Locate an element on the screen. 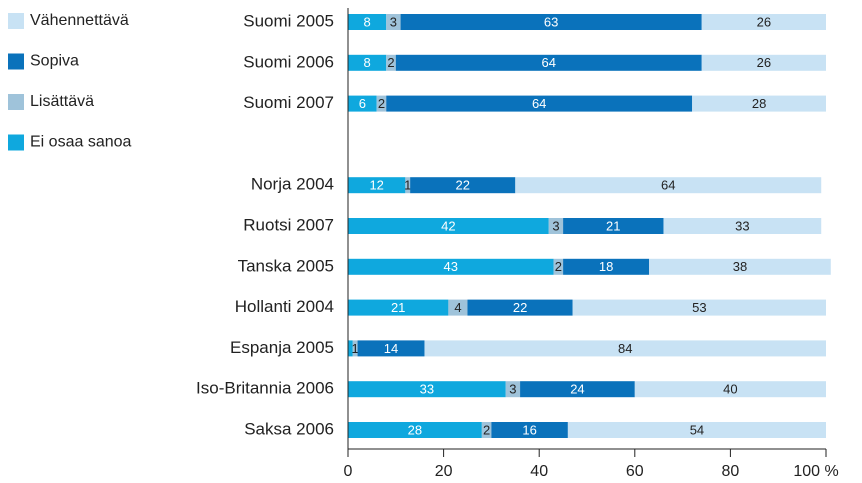 This screenshot has height=483, width=862. x-tick-label: 0 is located at coordinates (348, 471).